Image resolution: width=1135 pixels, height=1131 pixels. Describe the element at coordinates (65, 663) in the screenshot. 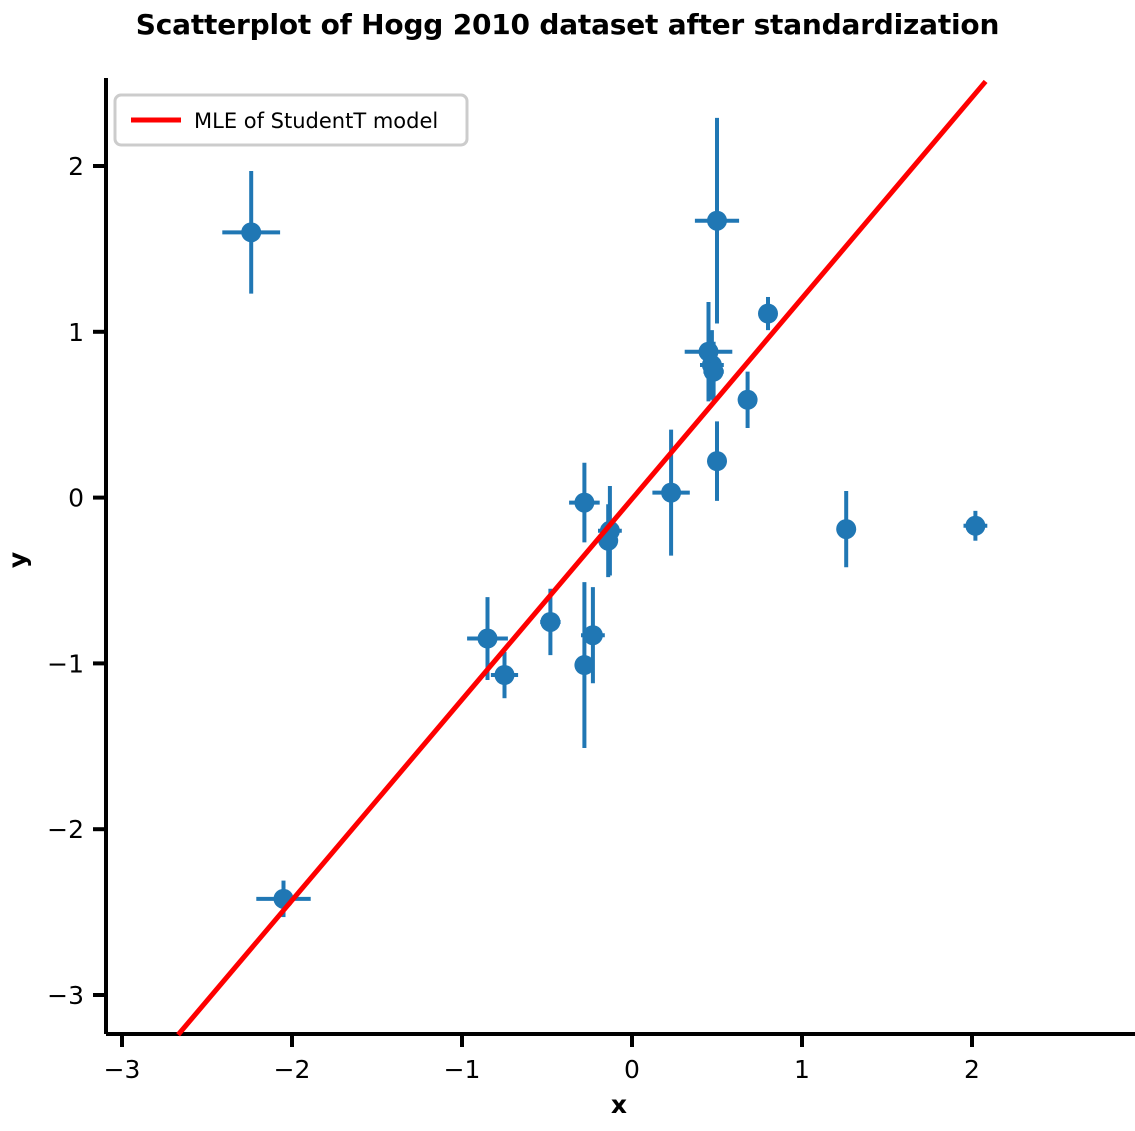

I see `y-tick-label: −1` at that location.